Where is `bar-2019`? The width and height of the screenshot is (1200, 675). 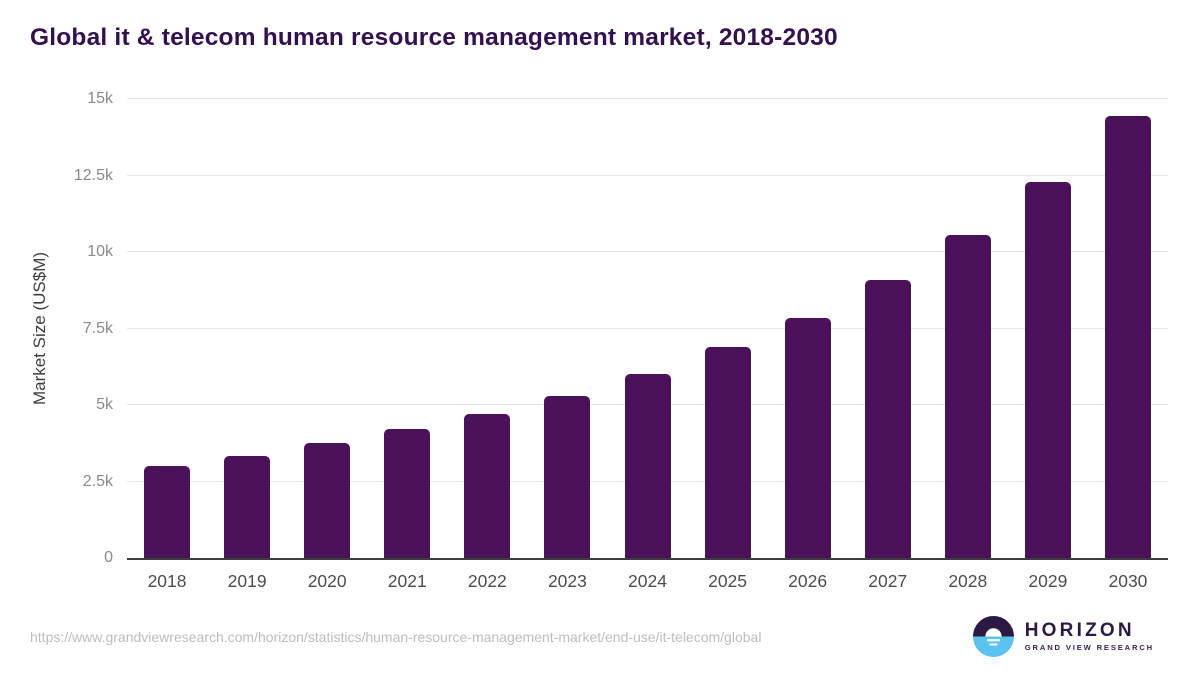 bar-2019 is located at coordinates (247, 506).